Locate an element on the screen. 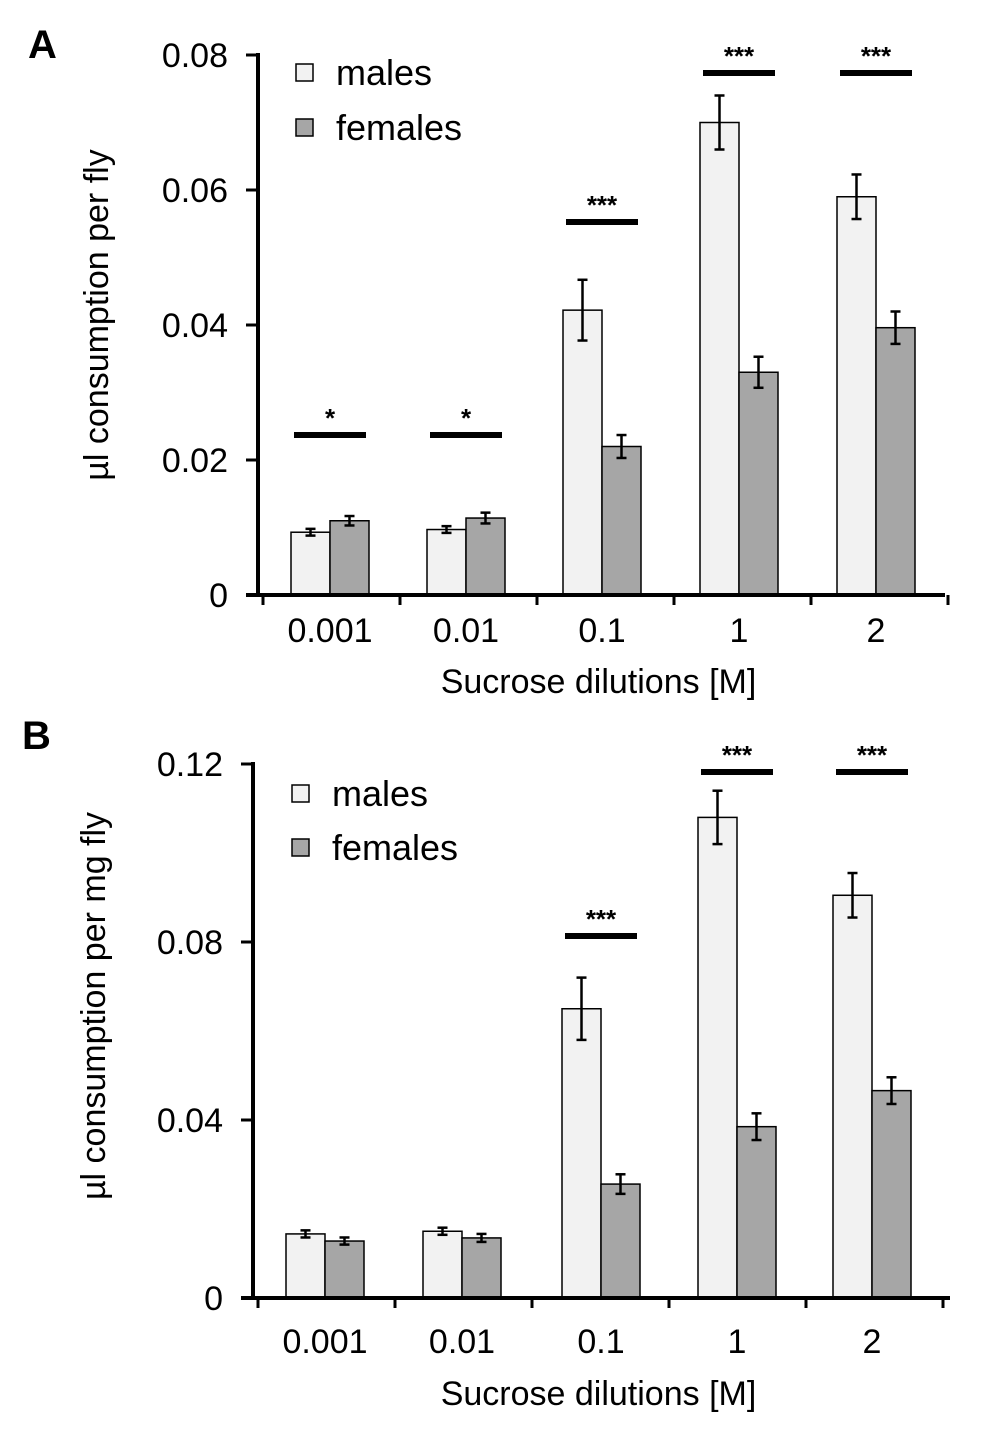  chart-b-legend-swatch-females is located at coordinates (300, 847).